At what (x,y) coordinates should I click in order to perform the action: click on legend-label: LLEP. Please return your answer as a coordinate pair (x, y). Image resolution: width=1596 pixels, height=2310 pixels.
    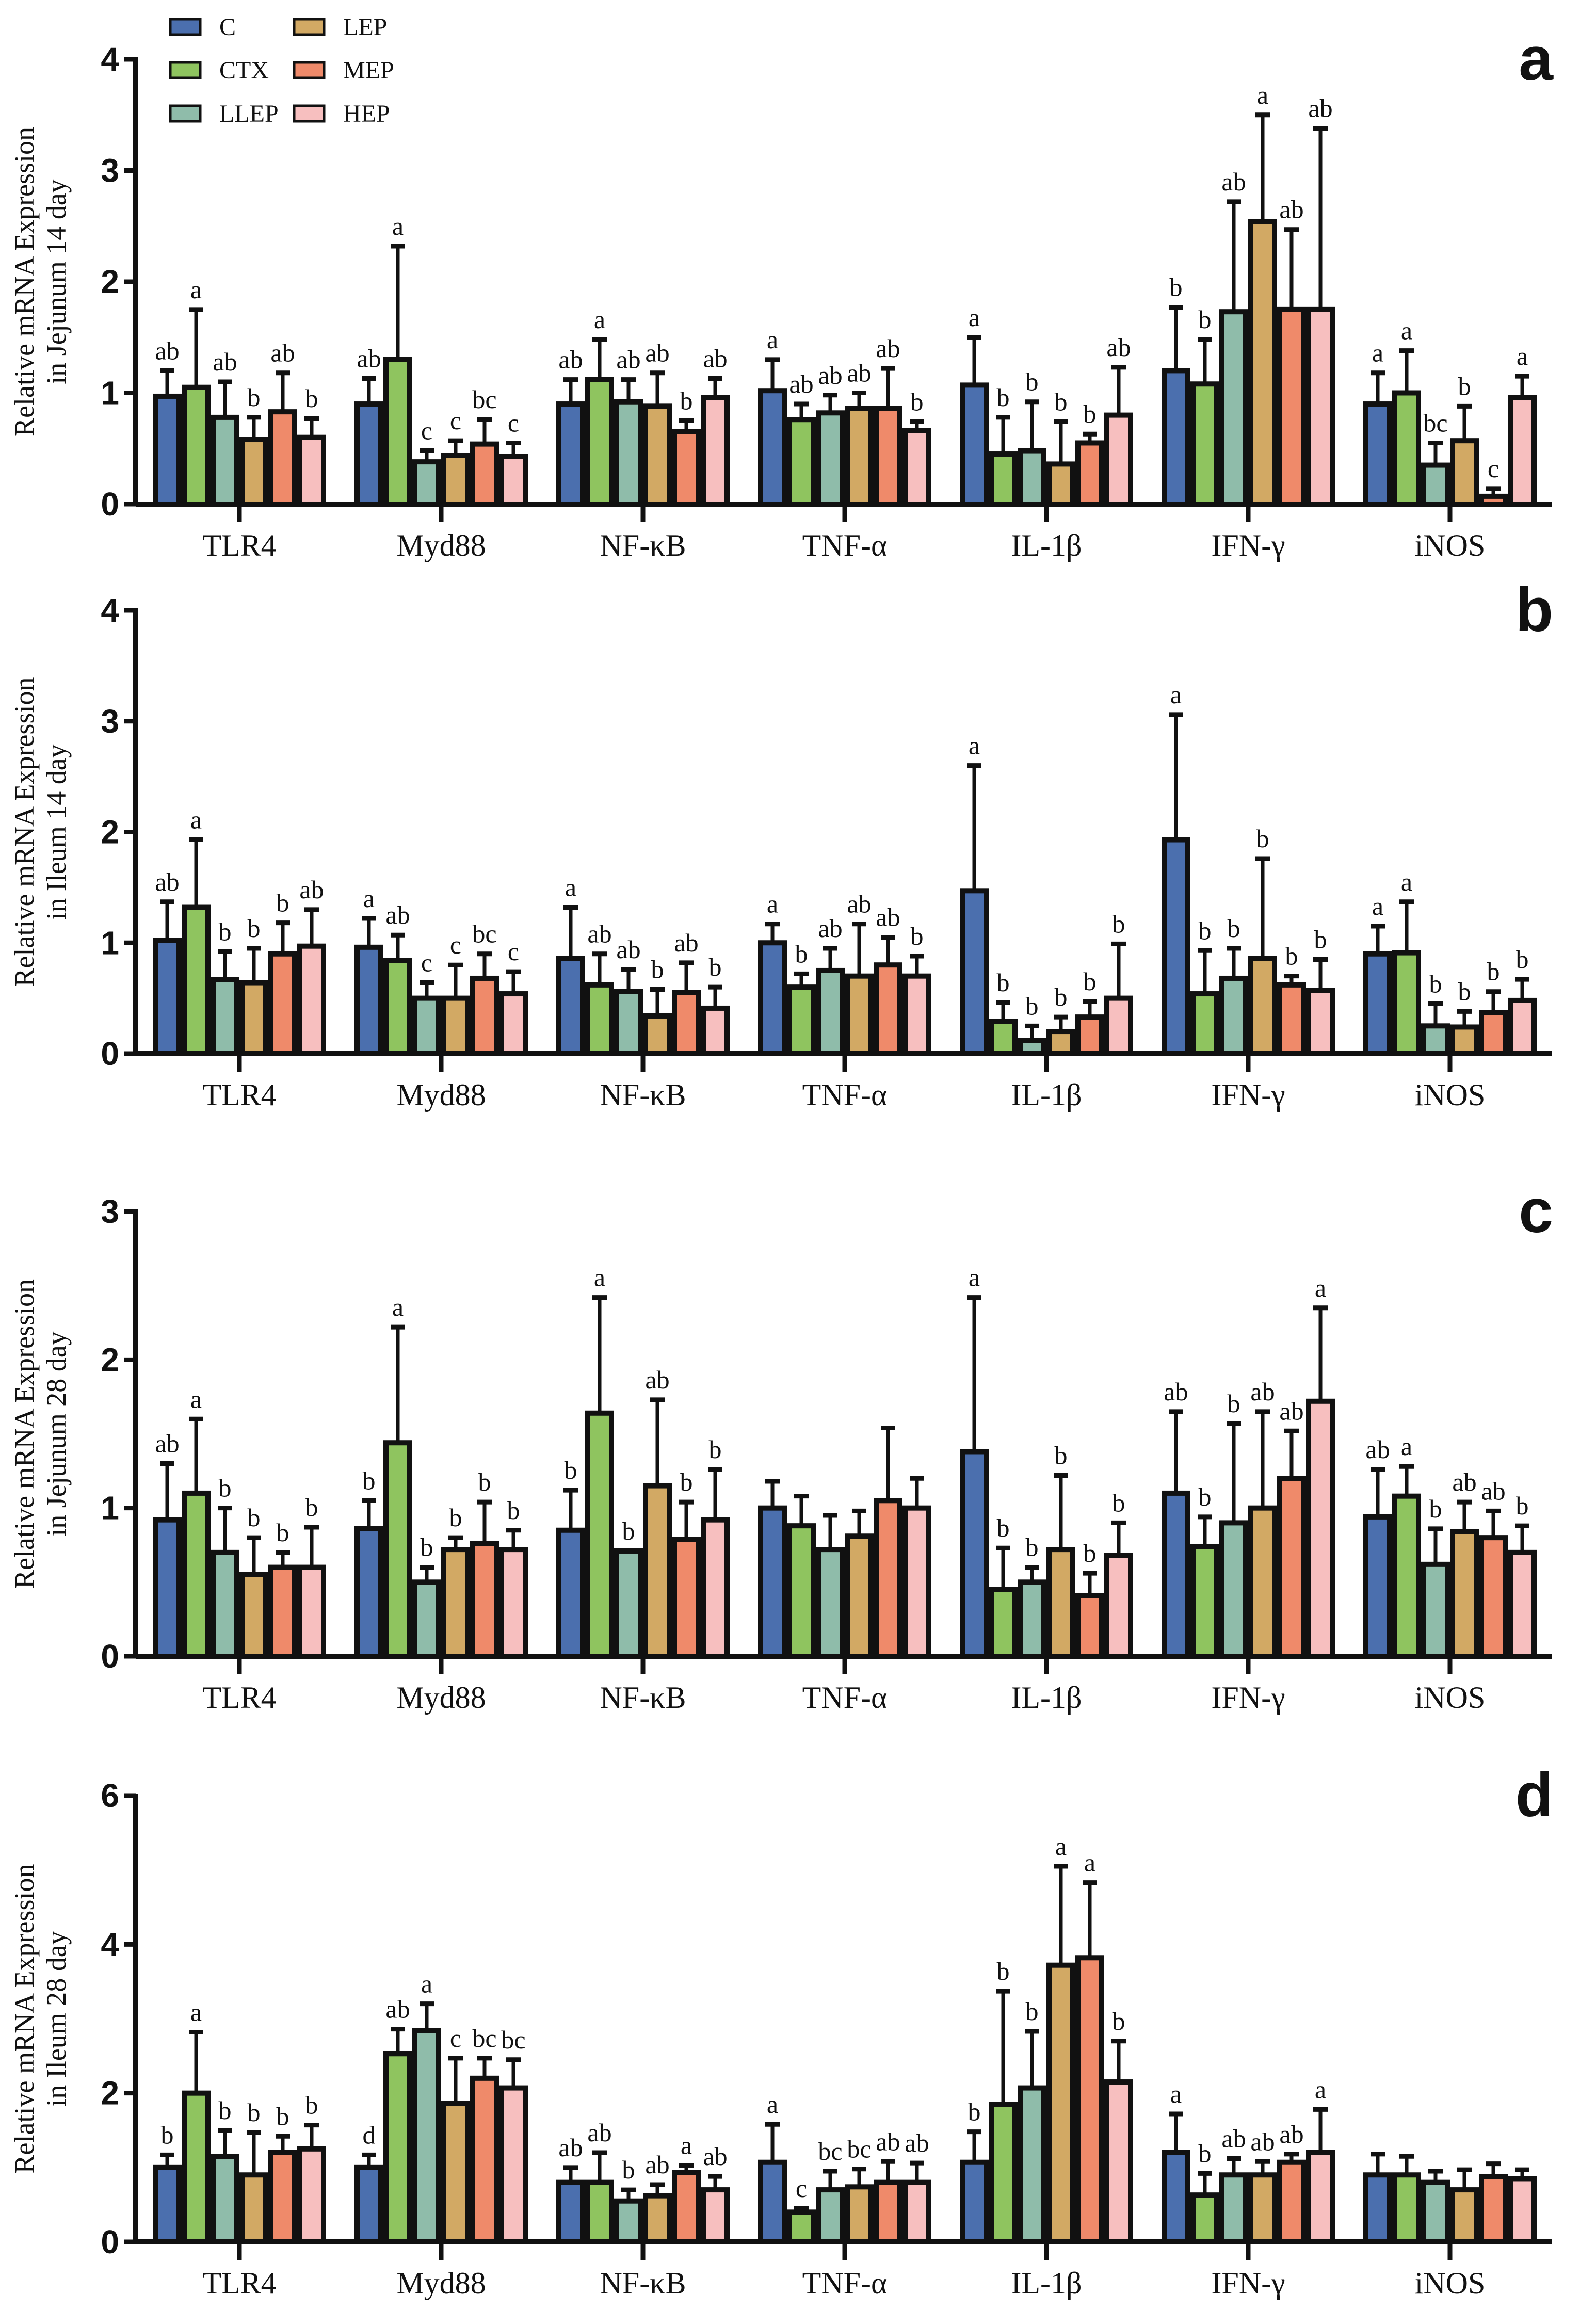
    Looking at the image, I should click on (249, 114).